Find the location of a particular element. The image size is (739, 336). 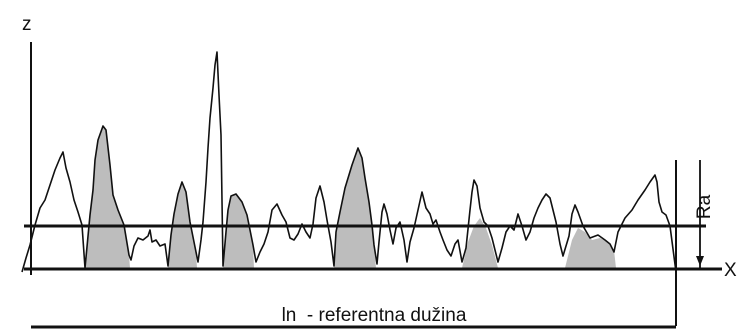

reference-length-label: ln - referentna dužina is located at coordinates (374, 315).